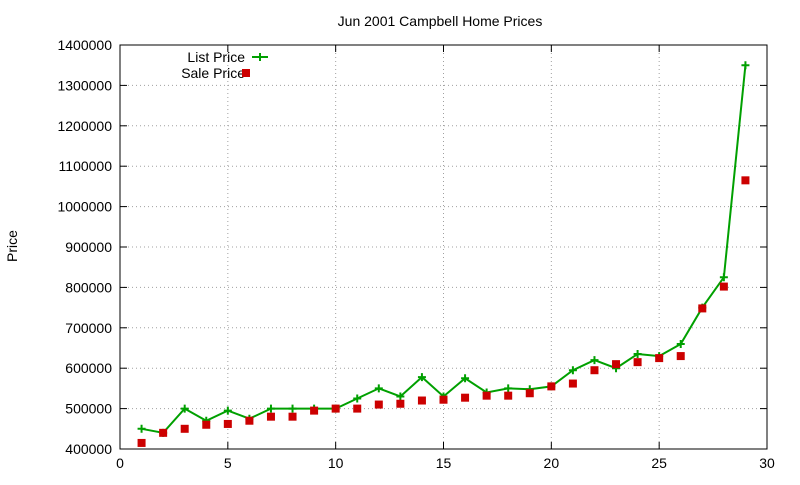  Describe the element at coordinates (444, 463) in the screenshot. I see `x-tick-label: 15` at that location.